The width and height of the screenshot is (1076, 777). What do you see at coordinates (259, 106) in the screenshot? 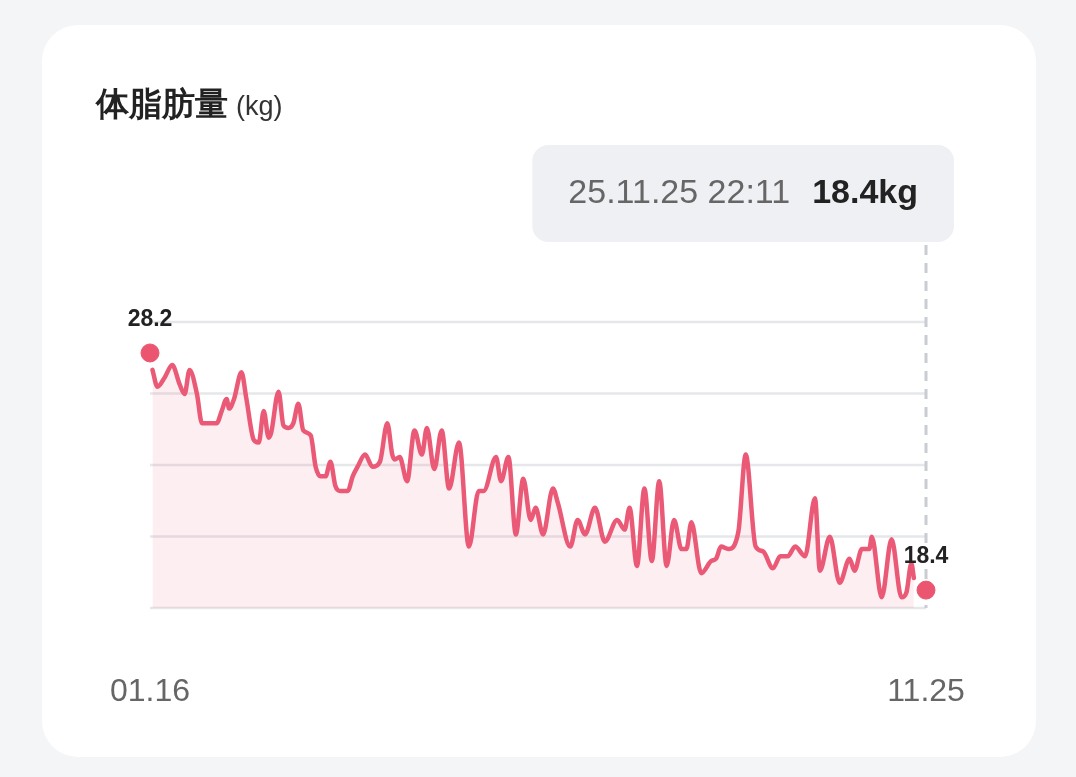
I see `chart-subtitle: (kg)` at bounding box center [259, 106].